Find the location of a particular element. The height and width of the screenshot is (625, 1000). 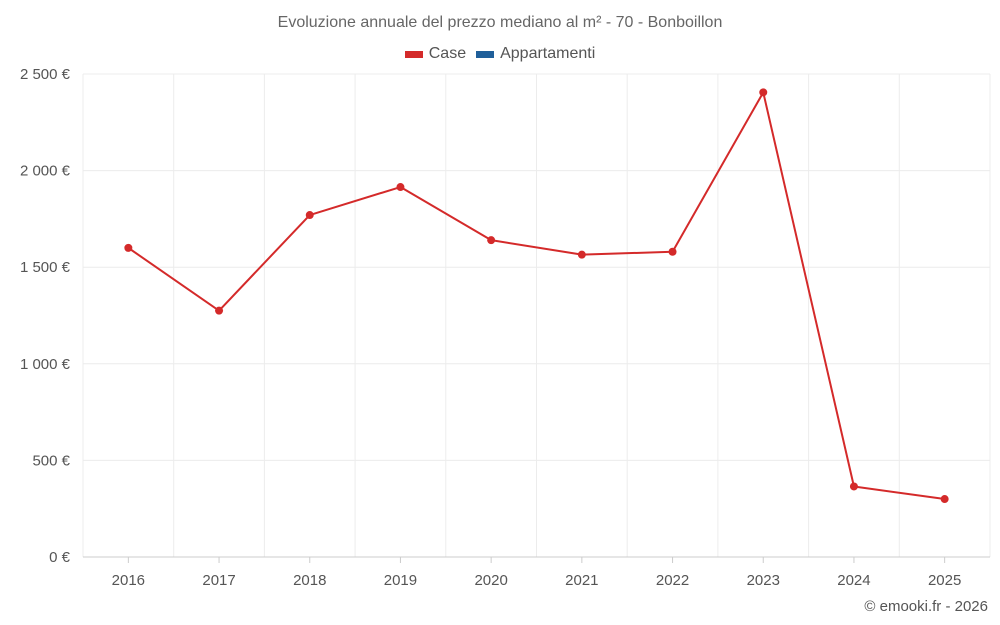

x-tick-label: 2018 is located at coordinates (309, 580).